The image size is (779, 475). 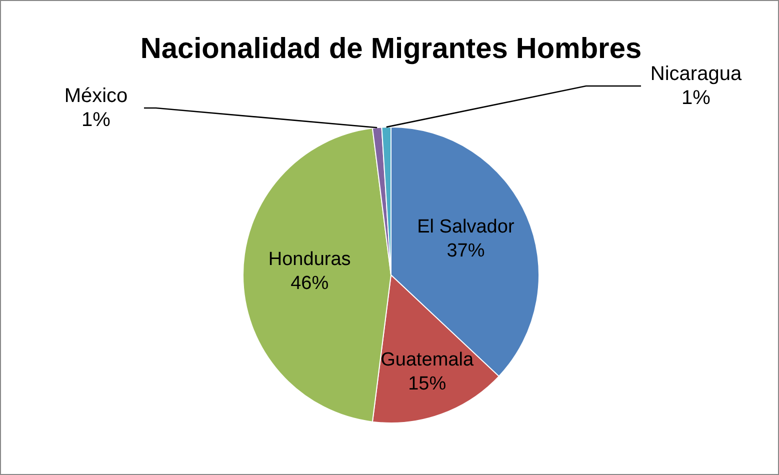 What do you see at coordinates (427, 383) in the screenshot?
I see `data-label: 15%` at bounding box center [427, 383].